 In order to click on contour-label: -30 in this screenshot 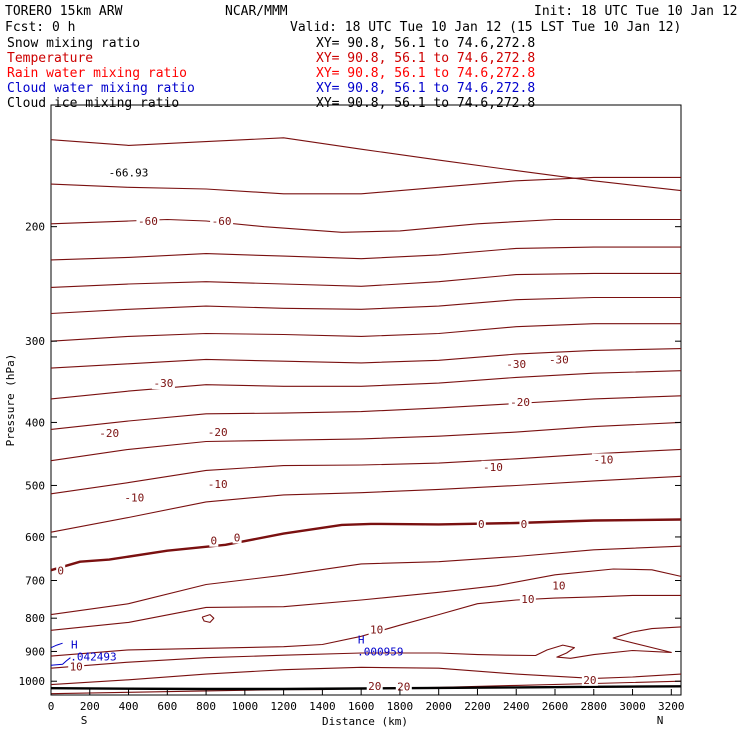, I will do `click(516, 364)`.